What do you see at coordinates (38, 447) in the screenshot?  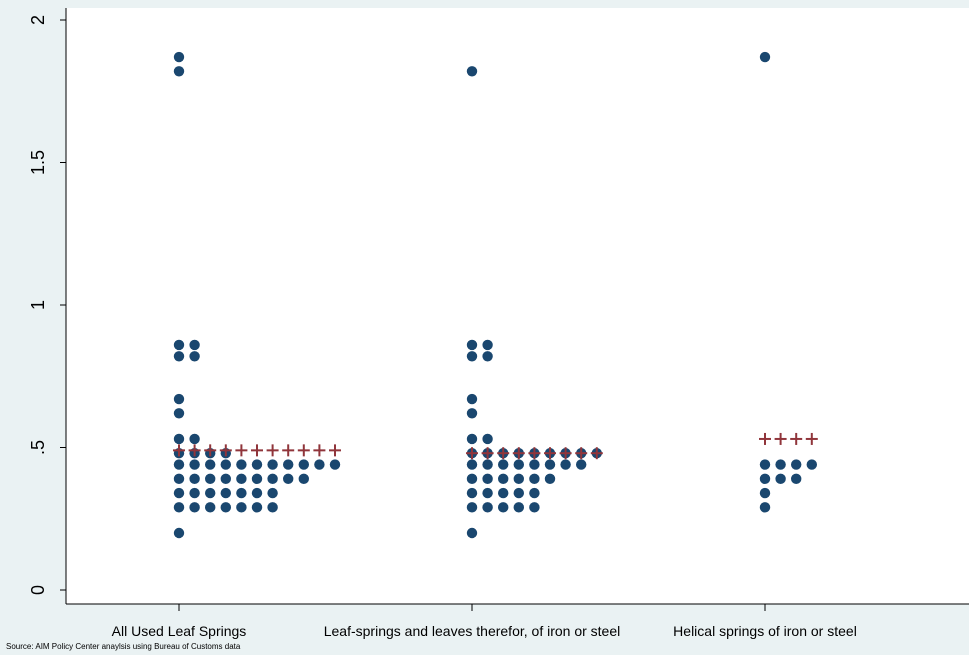 I see `y-tick-label: .5` at bounding box center [38, 447].